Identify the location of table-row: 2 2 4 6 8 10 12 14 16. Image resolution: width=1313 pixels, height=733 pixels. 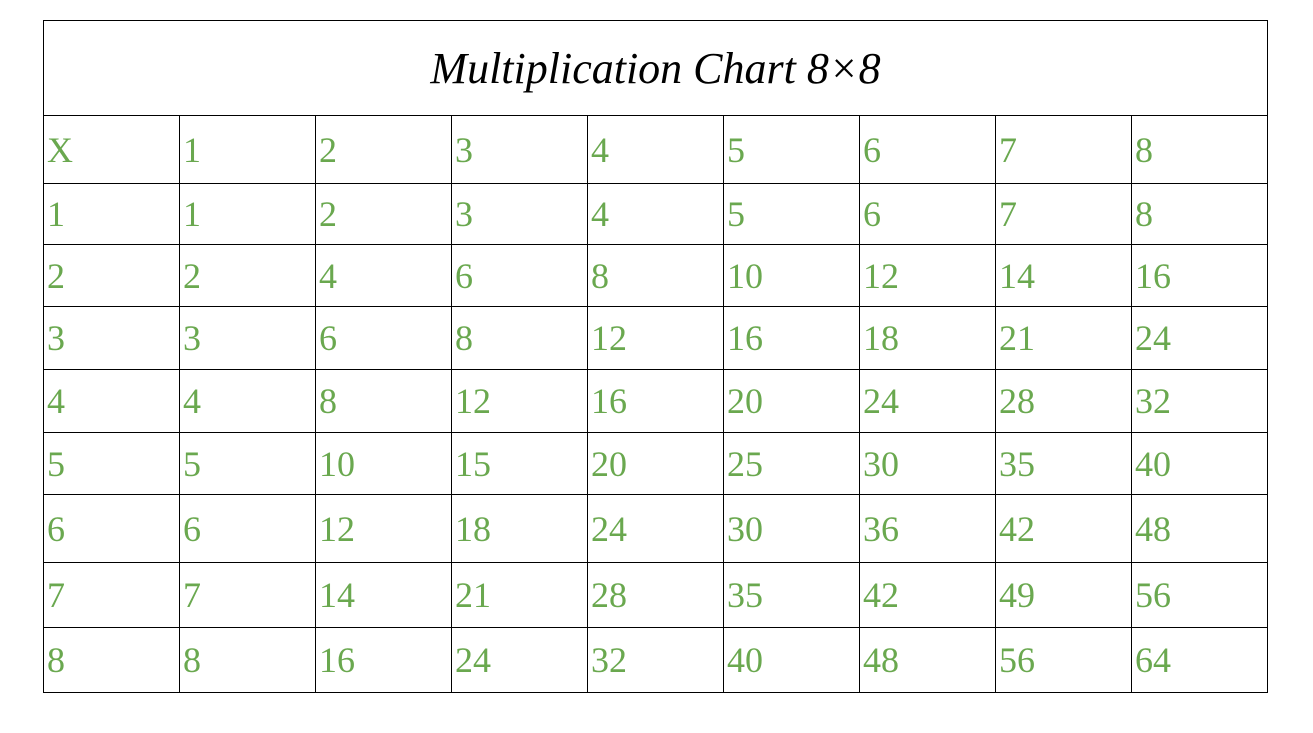
(655, 275).